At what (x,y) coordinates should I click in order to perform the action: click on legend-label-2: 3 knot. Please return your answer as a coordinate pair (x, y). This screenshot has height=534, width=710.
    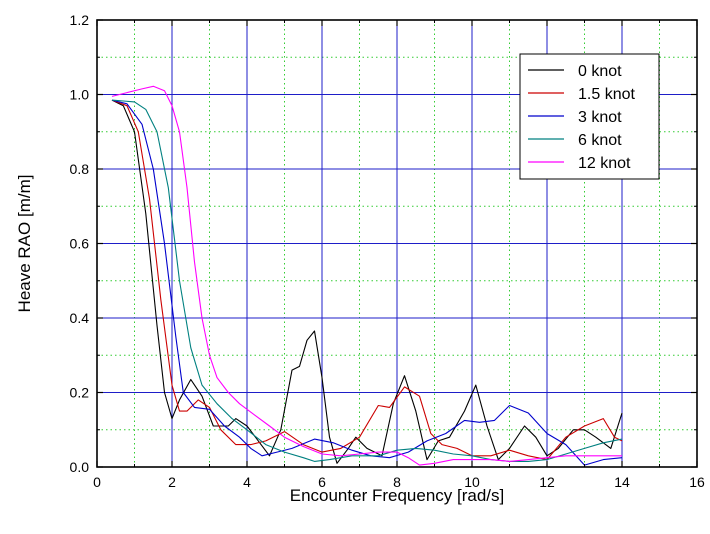
    Looking at the image, I should click on (600, 117).